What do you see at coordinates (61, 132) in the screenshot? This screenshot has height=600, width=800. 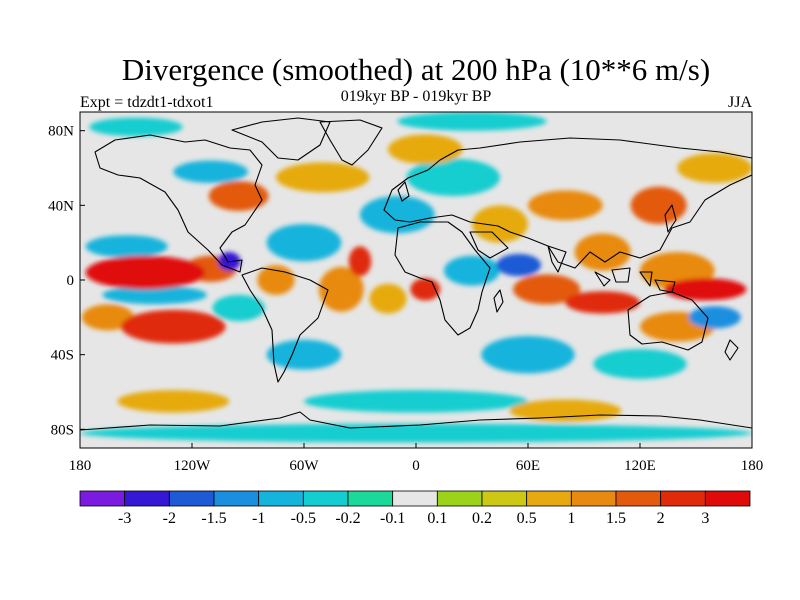 I see `y-tick-label-0: 80N` at bounding box center [61, 132].